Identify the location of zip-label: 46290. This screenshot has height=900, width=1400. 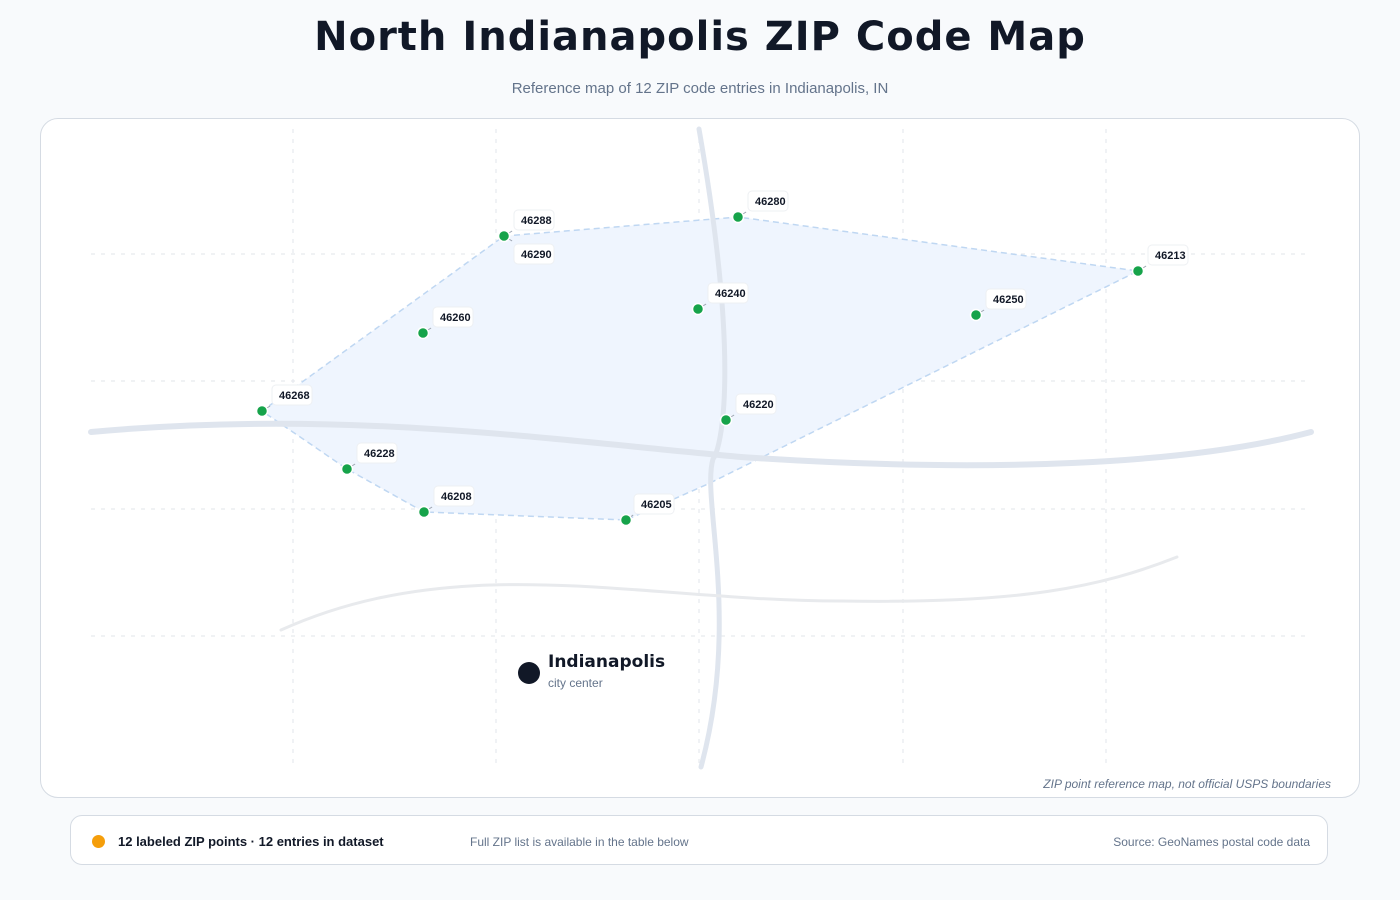
(536, 255).